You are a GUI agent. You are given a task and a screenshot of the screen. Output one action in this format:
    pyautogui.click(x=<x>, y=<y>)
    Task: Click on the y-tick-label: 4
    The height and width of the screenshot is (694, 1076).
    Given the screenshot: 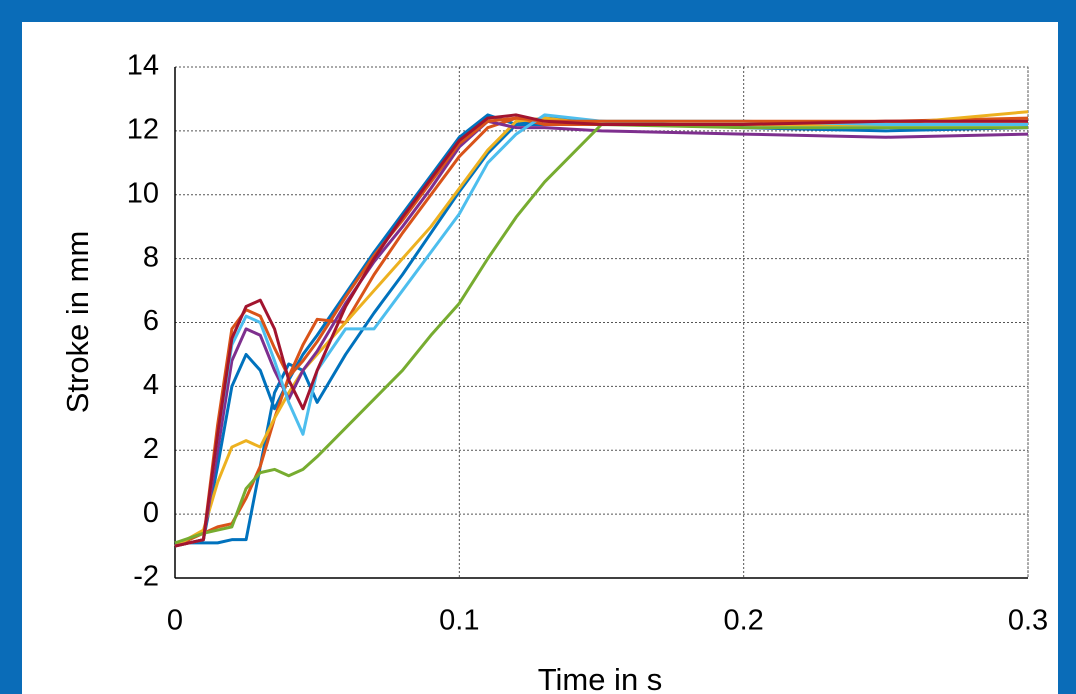 What is the action you would take?
    pyautogui.click(x=151, y=385)
    